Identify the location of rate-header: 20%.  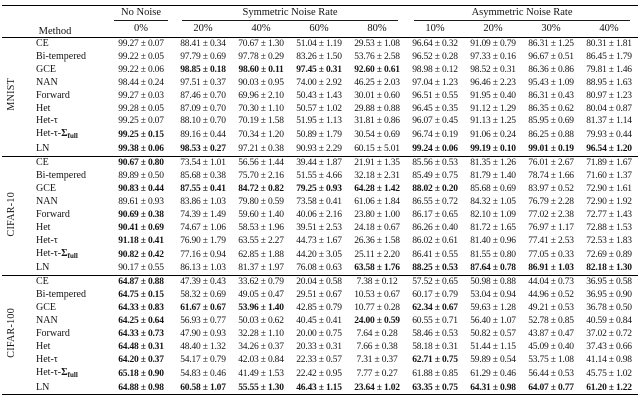
(203, 28).